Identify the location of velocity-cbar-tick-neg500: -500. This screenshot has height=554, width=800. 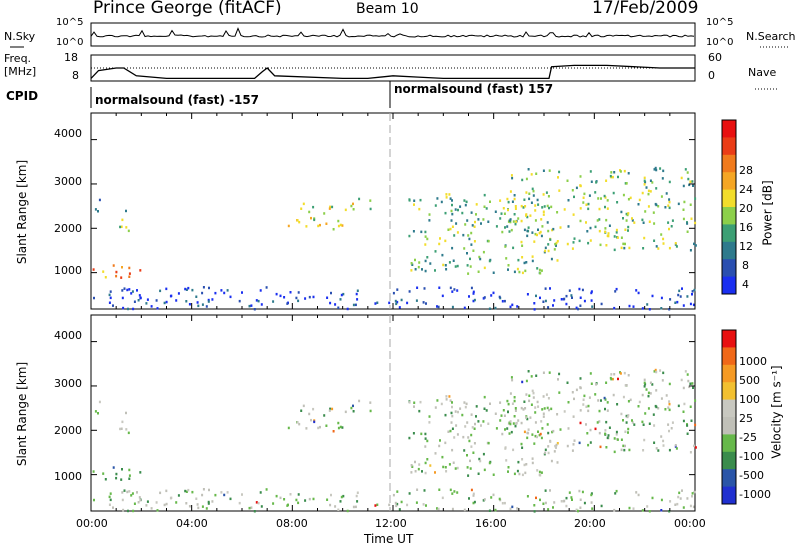
(751, 475).